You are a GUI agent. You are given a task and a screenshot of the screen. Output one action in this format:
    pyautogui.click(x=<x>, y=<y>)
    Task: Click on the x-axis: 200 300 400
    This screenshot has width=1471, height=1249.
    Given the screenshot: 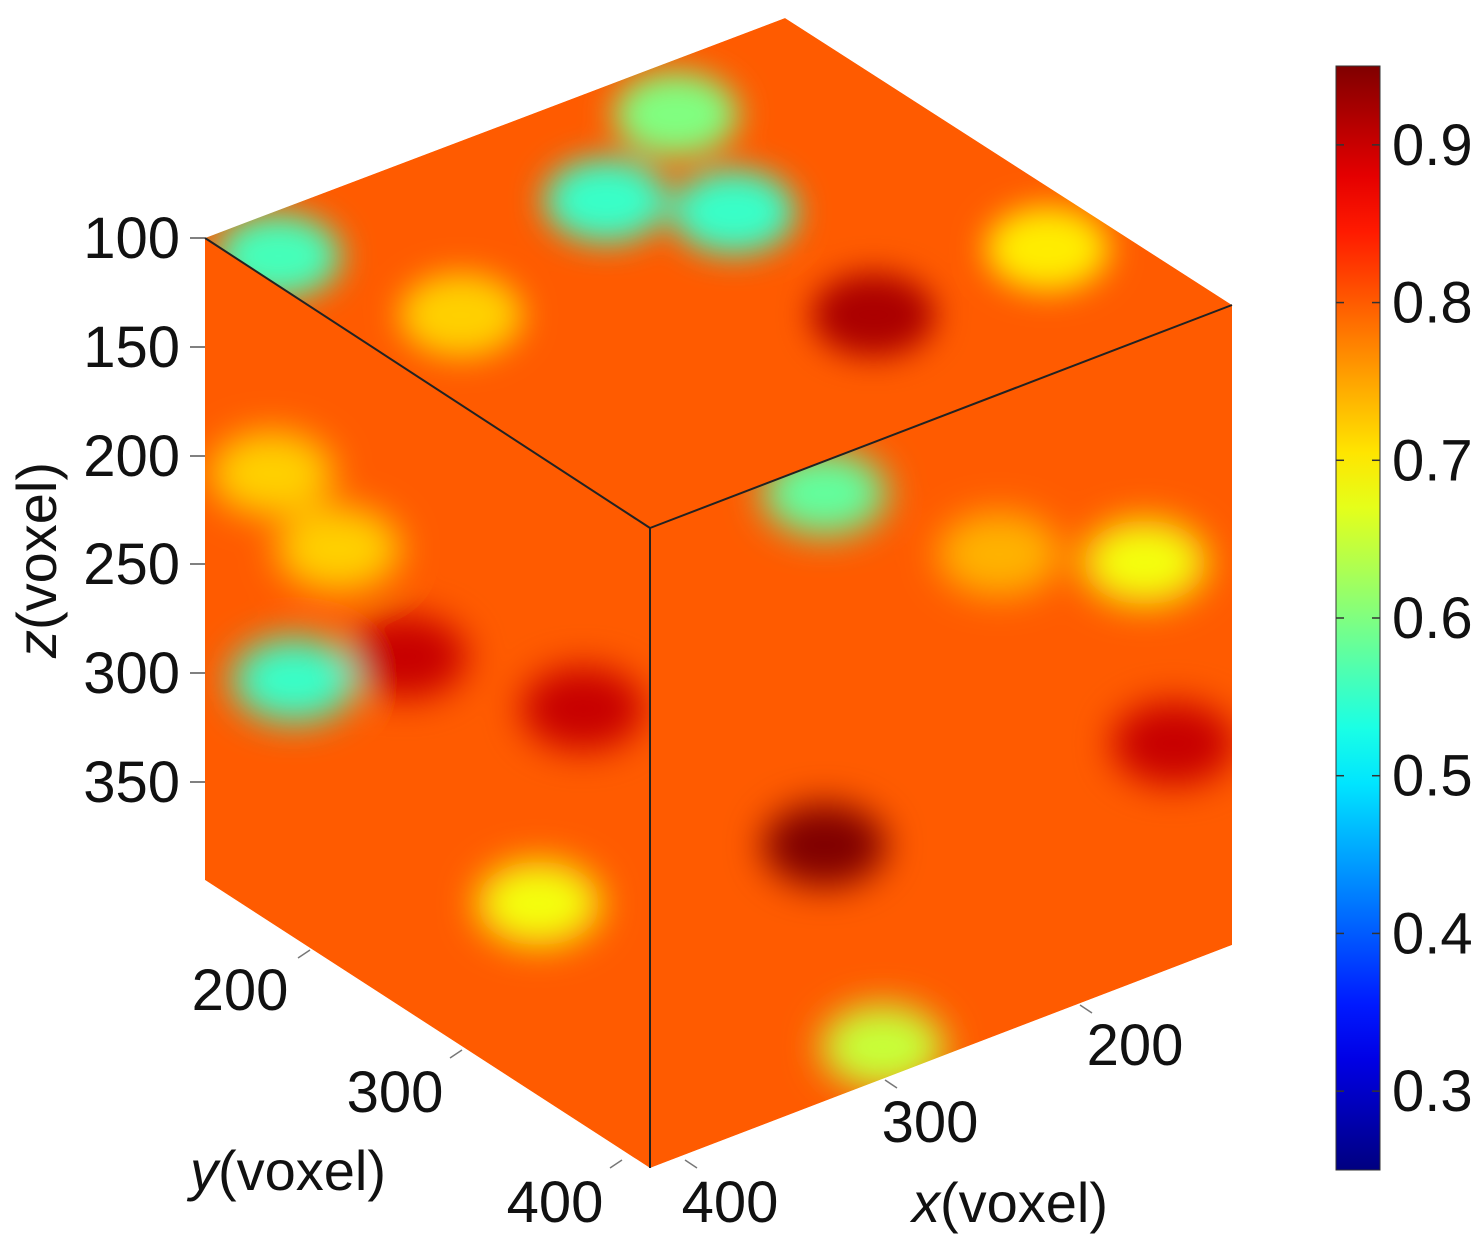 What is the action you would take?
    pyautogui.click(x=933, y=1119)
    